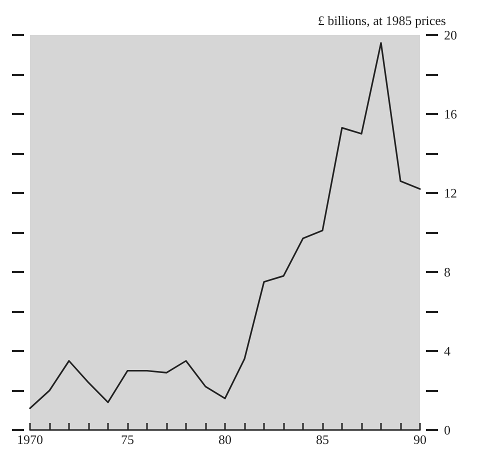  What do you see at coordinates (451, 114) in the screenshot?
I see `y-tick-label: 16` at bounding box center [451, 114].